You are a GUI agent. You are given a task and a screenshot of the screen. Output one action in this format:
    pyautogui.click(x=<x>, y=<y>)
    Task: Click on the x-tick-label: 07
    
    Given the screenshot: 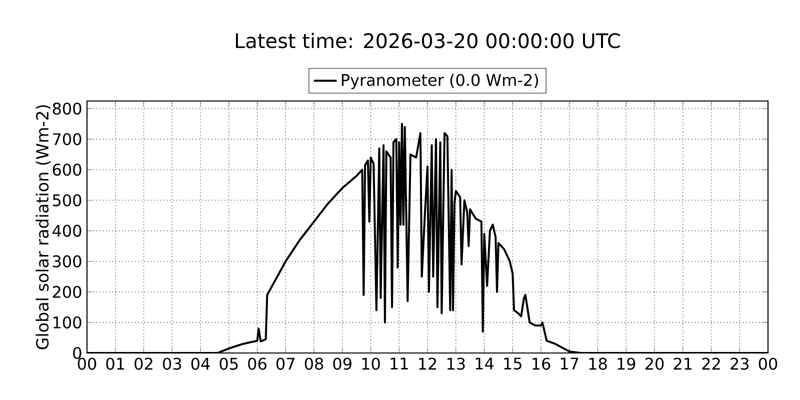 What is the action you would take?
    pyautogui.click(x=285, y=364)
    